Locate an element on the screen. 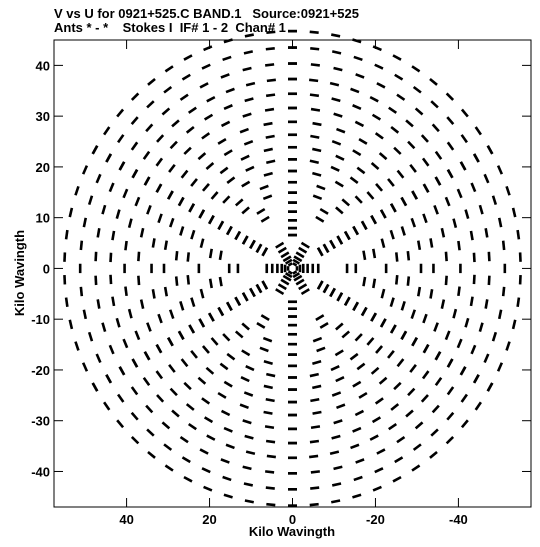  y-tick-label: -10 is located at coordinates (40, 319).